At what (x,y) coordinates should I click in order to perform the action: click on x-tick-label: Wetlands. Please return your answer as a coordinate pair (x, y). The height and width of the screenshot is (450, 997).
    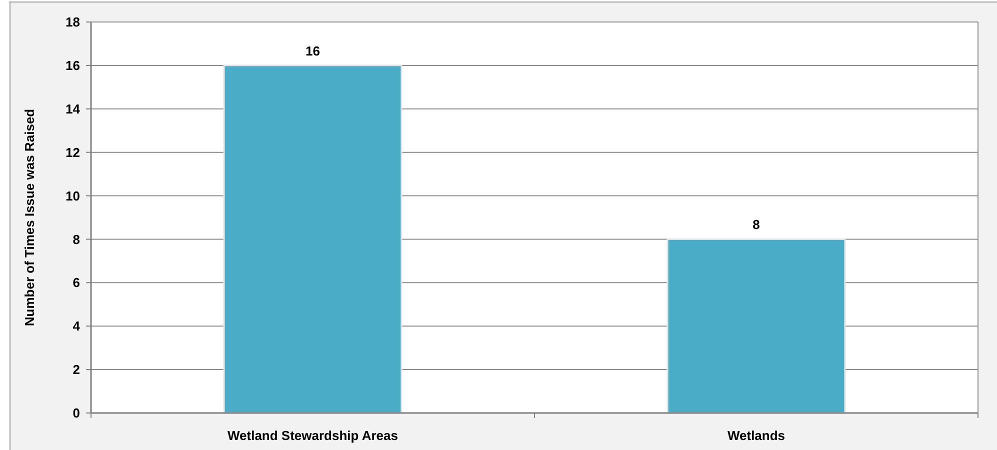
    Looking at the image, I should click on (756, 435).